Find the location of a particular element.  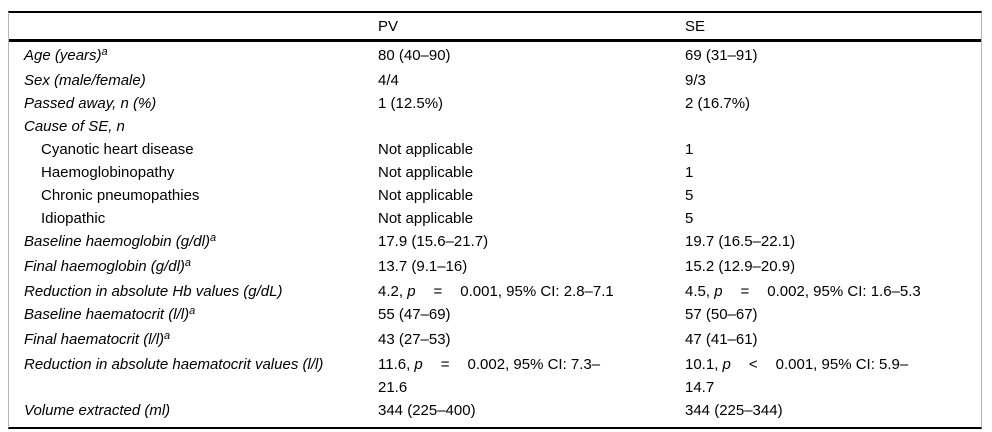

row-label: Baseline haematocrit (l/l)a is located at coordinates (110, 314).